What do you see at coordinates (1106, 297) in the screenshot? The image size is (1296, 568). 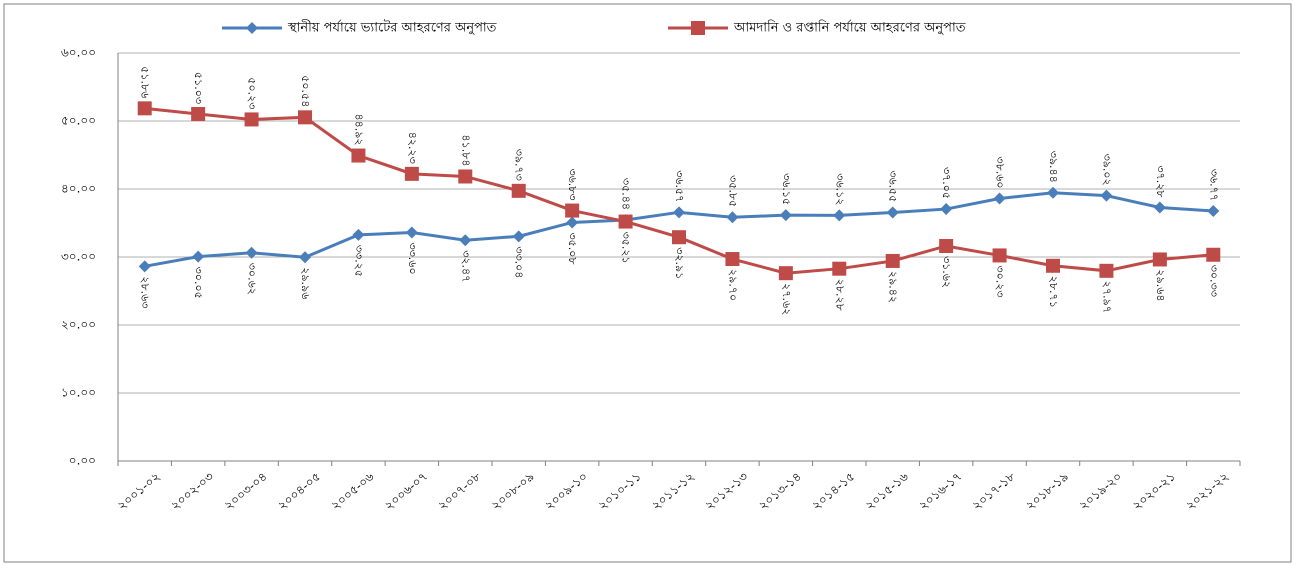 I see `data-label: ২৭.৯৭` at bounding box center [1106, 297].